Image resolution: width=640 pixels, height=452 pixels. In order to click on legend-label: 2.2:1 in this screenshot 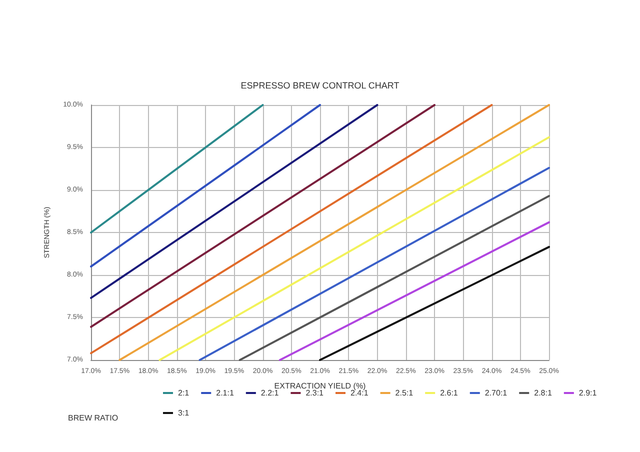, I will do `click(270, 393)`.